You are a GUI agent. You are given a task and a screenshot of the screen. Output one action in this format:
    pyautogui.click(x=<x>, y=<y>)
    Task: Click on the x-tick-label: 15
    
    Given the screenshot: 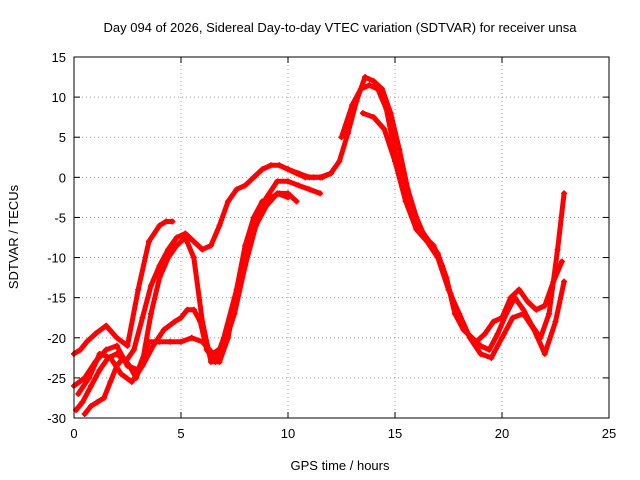 What is the action you would take?
    pyautogui.click(x=395, y=433)
    